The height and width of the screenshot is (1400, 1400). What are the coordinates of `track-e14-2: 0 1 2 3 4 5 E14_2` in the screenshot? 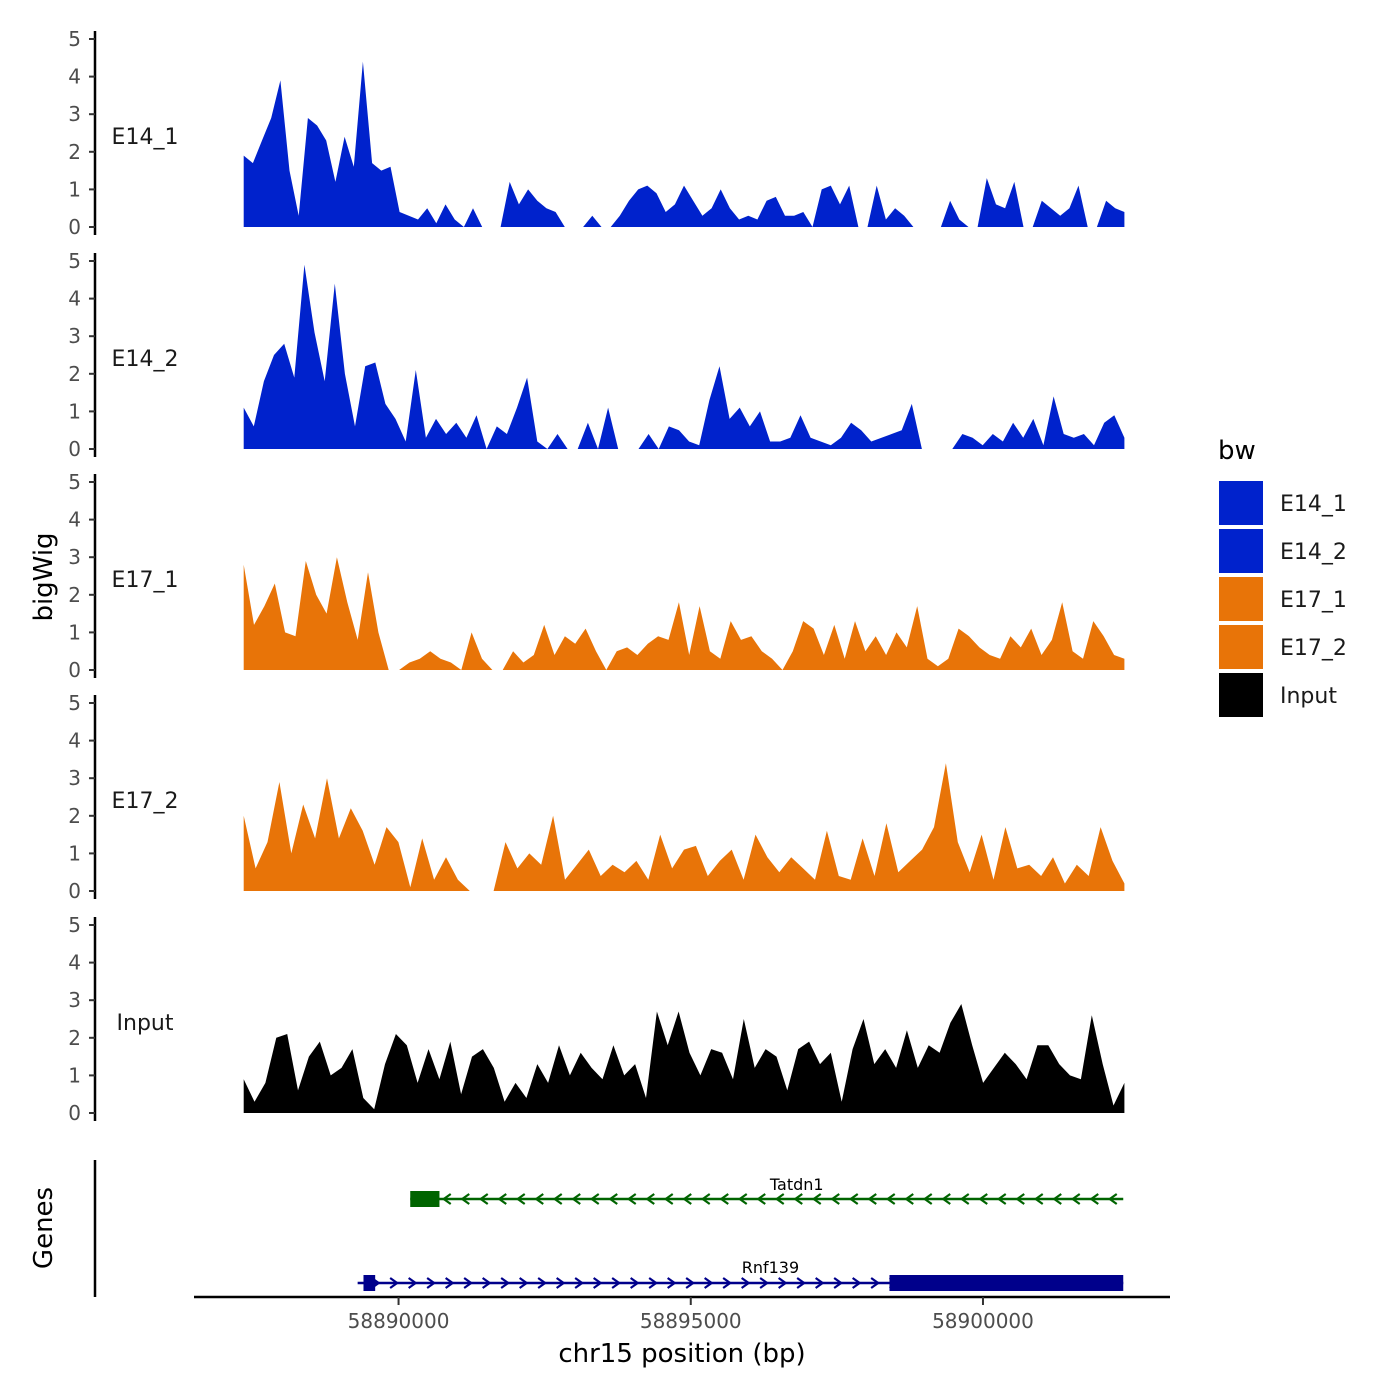 It's located at (596, 355).